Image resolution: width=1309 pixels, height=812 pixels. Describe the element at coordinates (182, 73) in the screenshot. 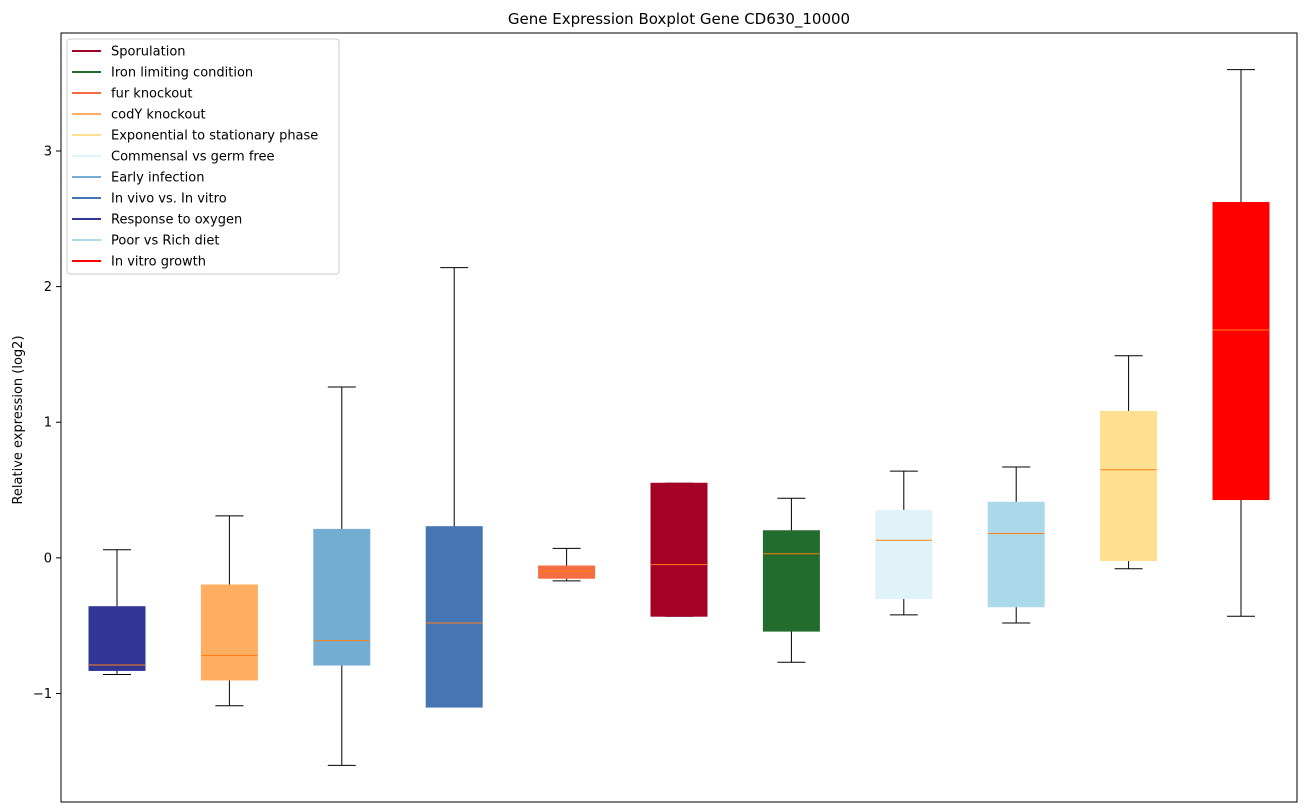

I see `legend-label: Iron limiting condition` at that location.